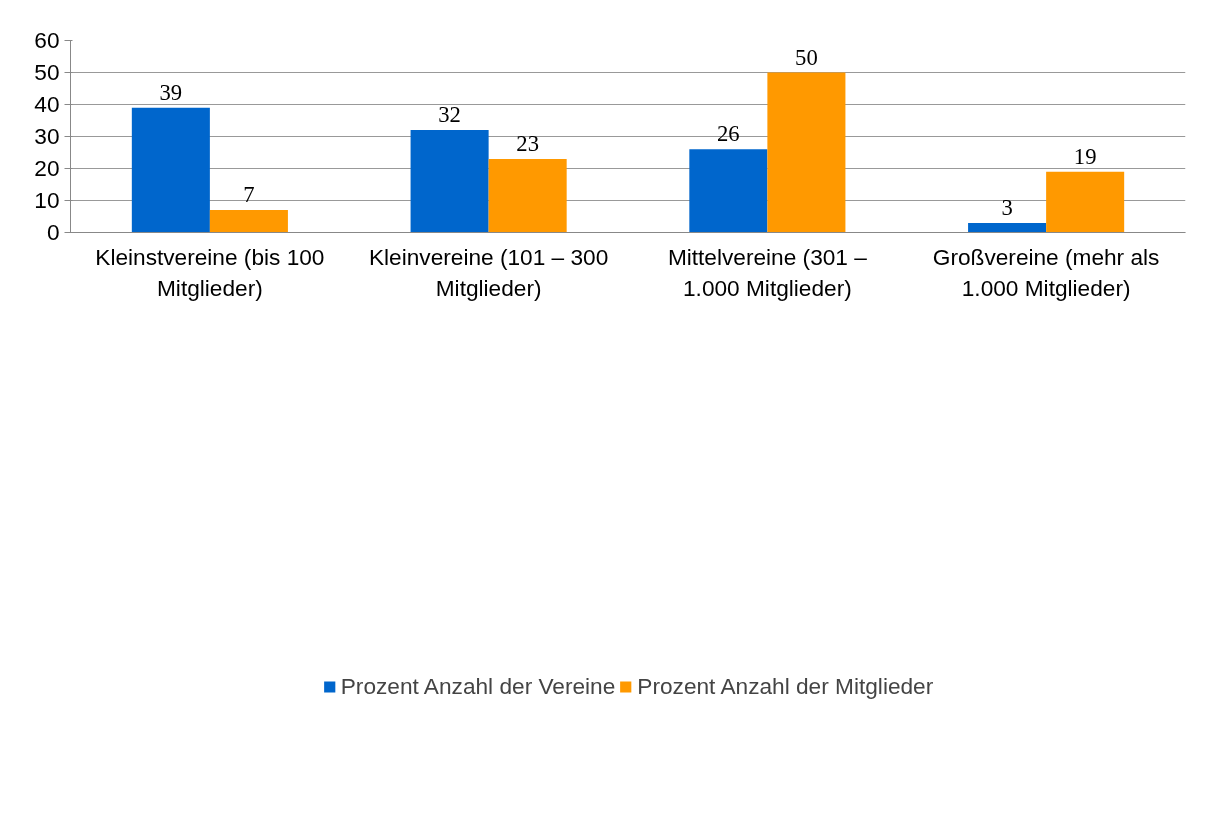 The height and width of the screenshot is (827, 1209). What do you see at coordinates (806, 57) in the screenshot?
I see `data-label: 50` at bounding box center [806, 57].